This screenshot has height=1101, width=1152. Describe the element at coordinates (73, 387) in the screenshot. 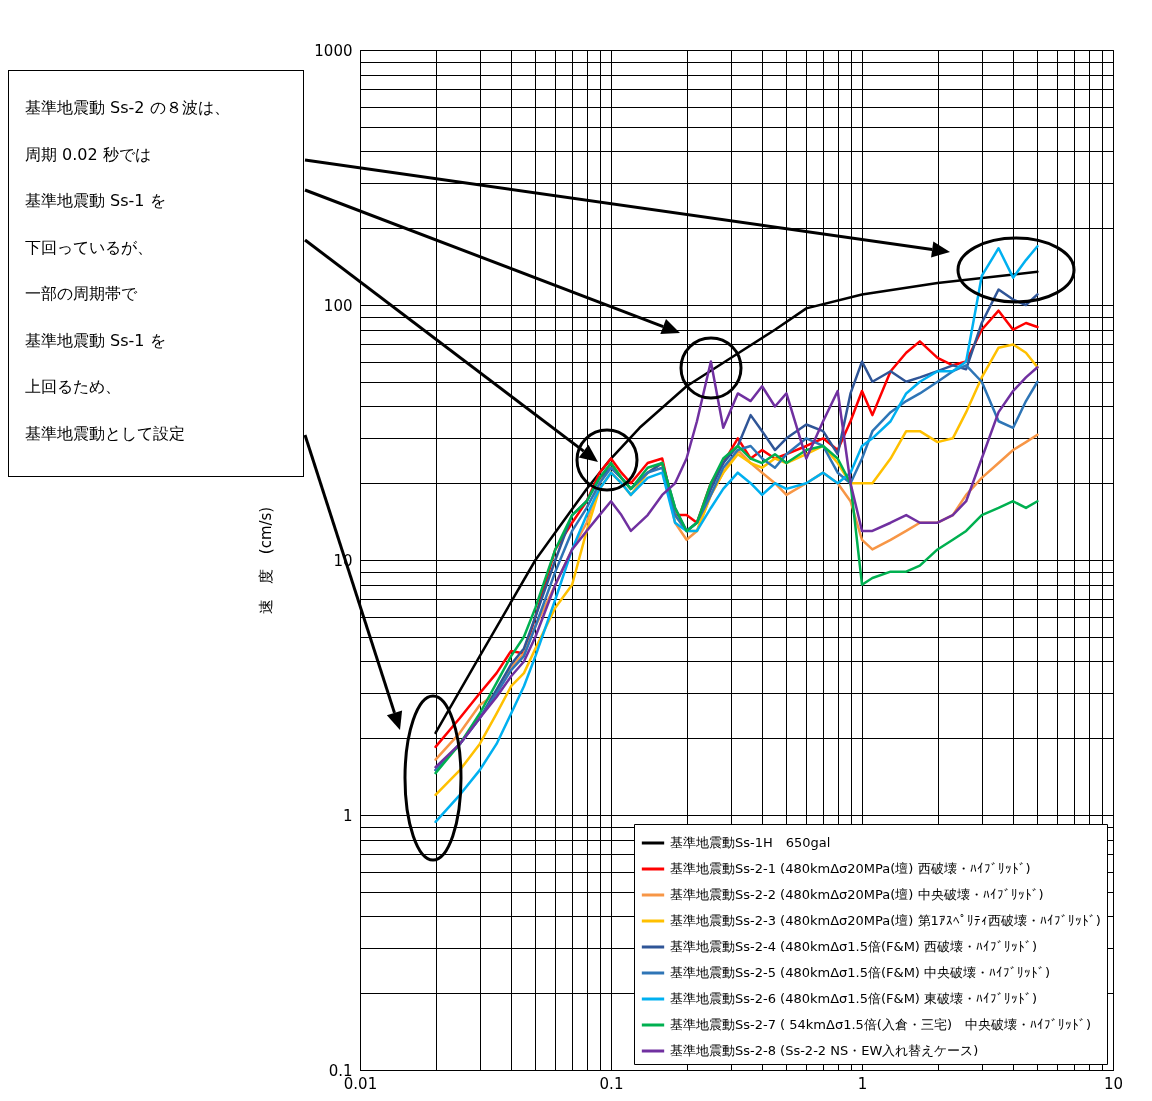

I see `text: 上回るため、` at that location.